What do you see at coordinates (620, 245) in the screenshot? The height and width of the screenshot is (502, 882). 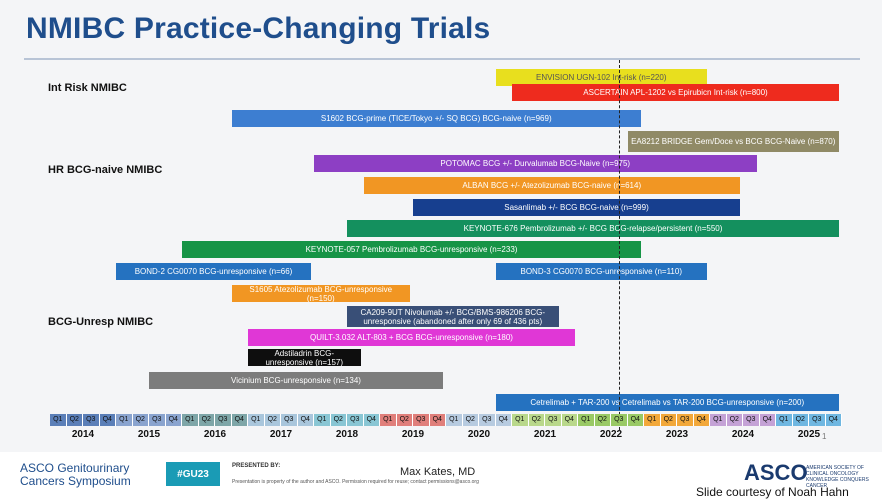 I see `current-date-marker` at bounding box center [620, 245].